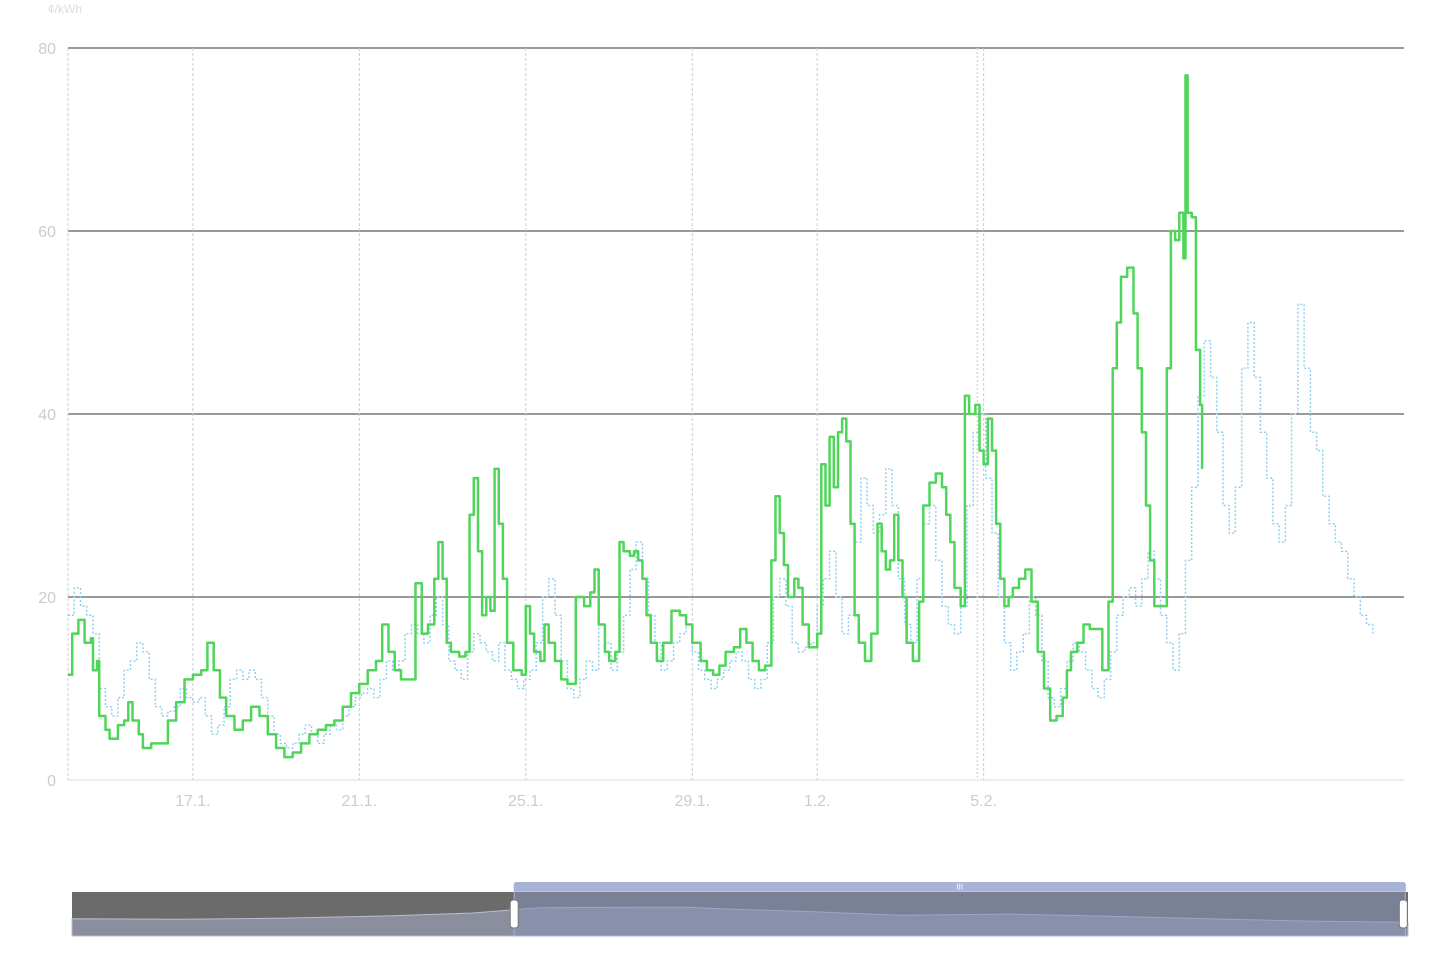 The height and width of the screenshot is (954, 1440). I want to click on y-tick-label: 20, so click(47, 598).